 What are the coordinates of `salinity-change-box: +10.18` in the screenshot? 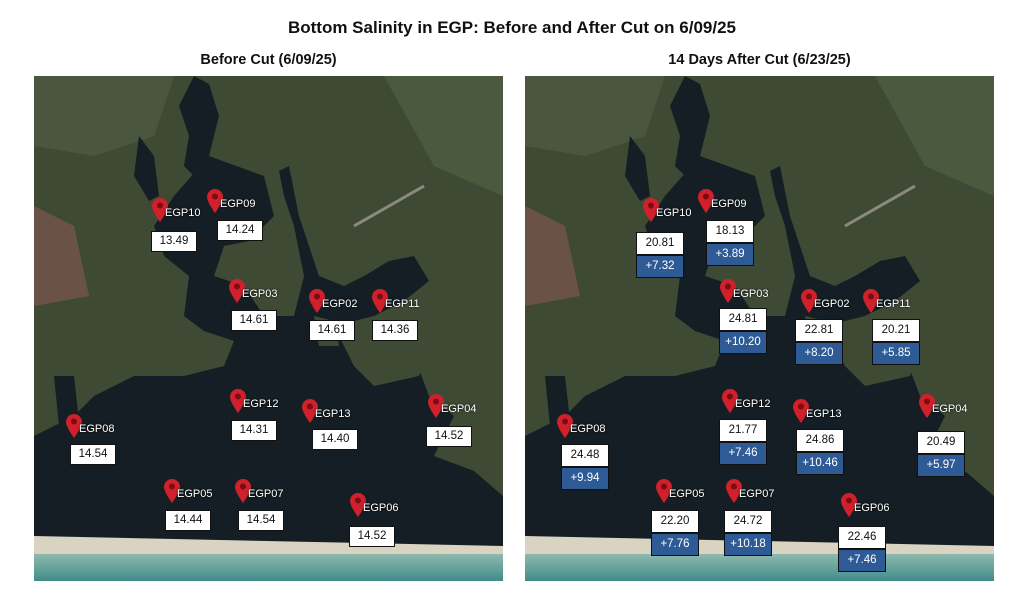 It's located at (748, 544).